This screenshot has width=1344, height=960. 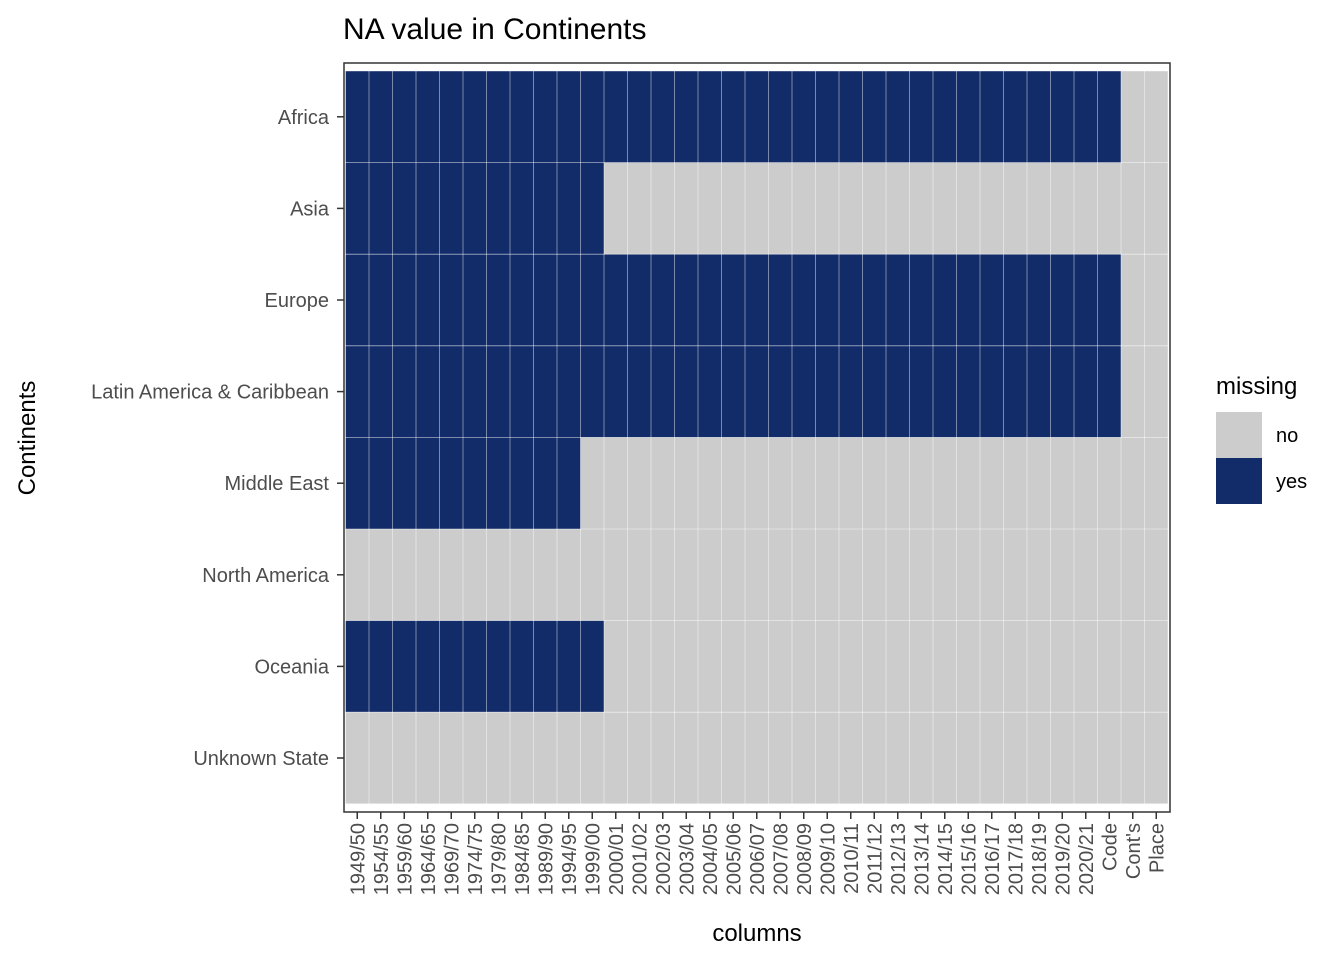 What do you see at coordinates (495, 29) in the screenshot?
I see `chart-title: NA value in Continents` at bounding box center [495, 29].